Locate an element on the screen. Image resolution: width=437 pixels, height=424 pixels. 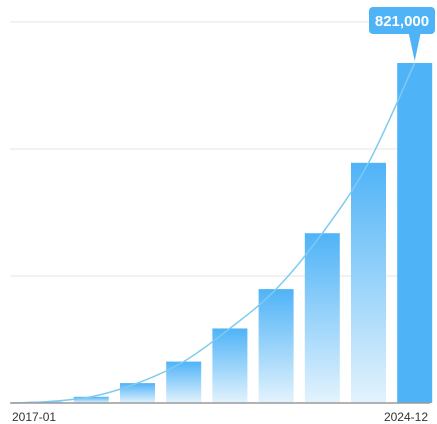
x-tick-label-start: 2017-01 is located at coordinates (34, 417).